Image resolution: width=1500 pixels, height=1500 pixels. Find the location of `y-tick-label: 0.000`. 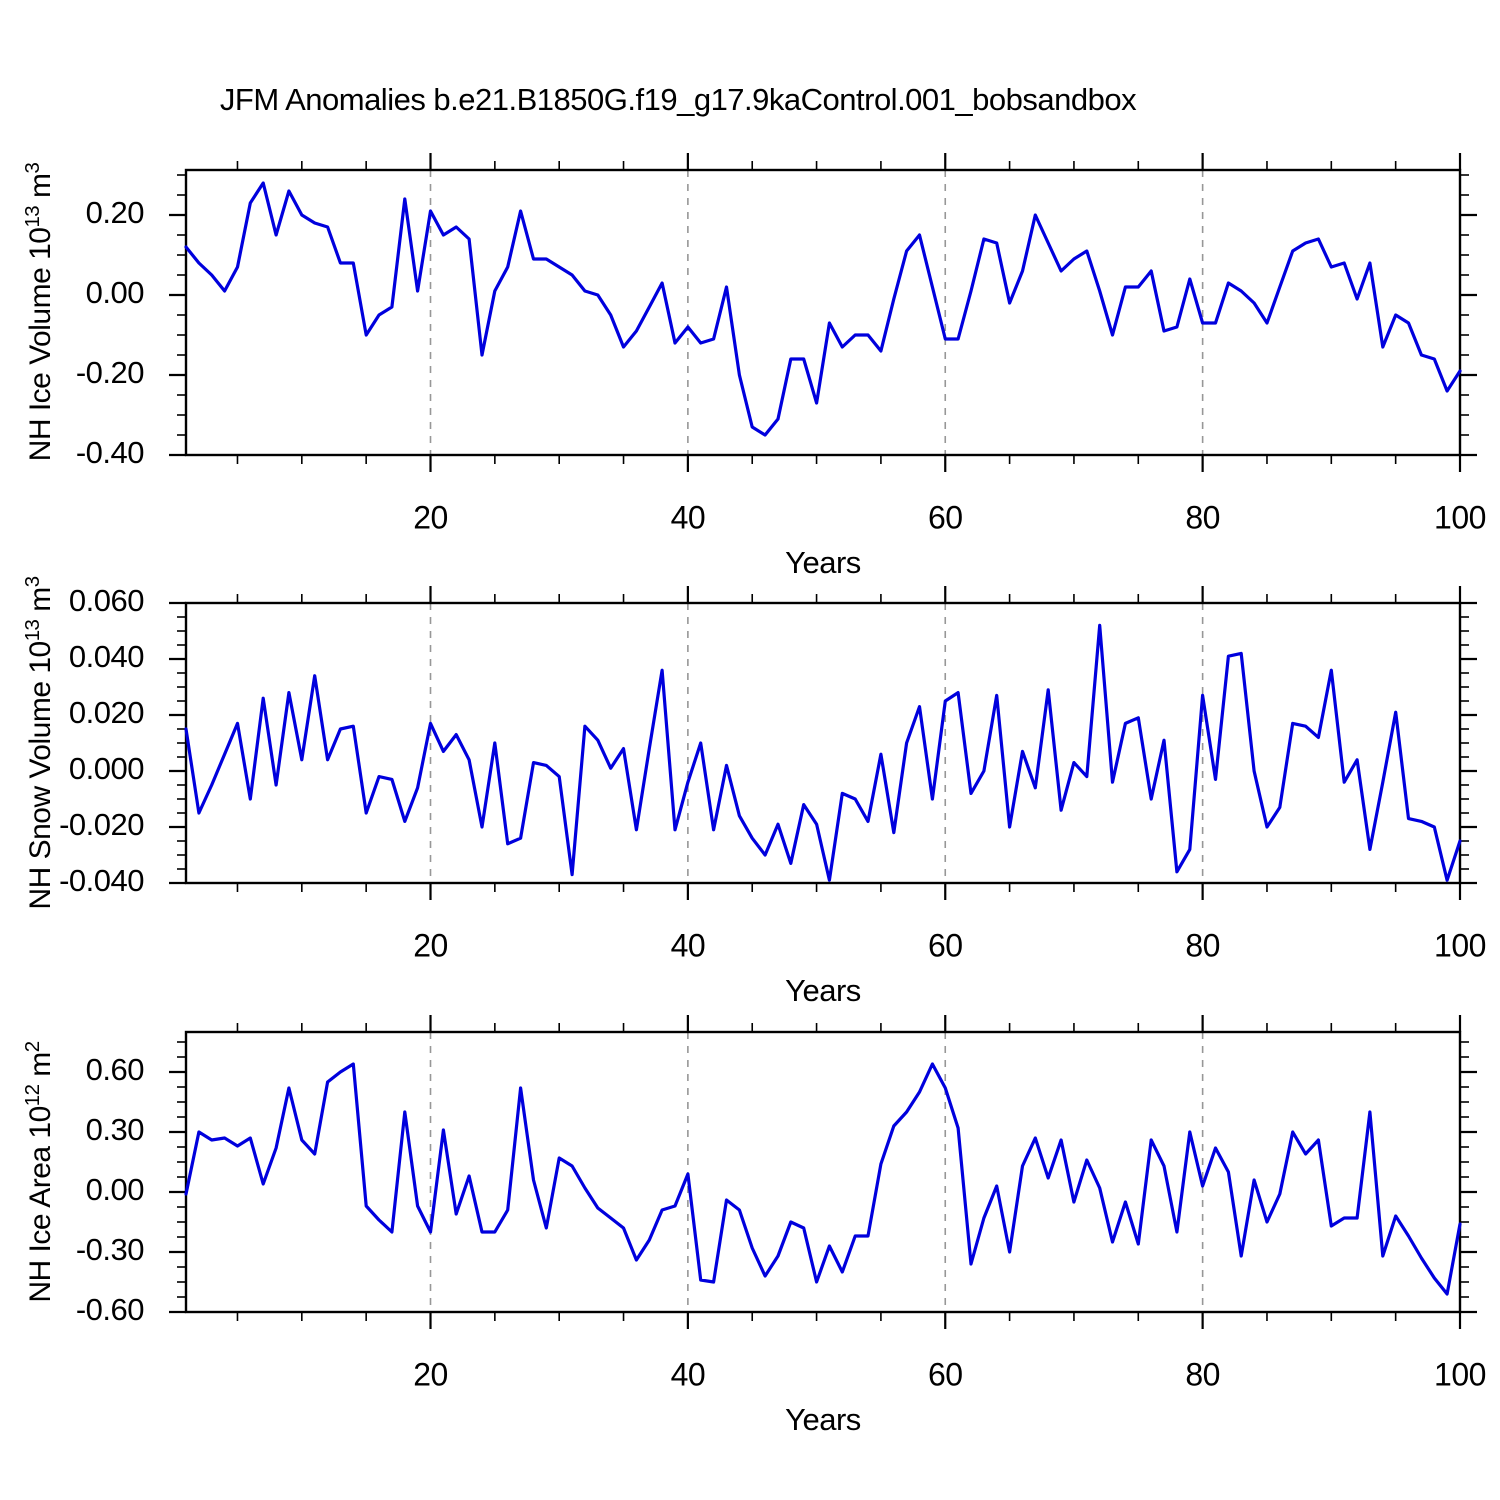

y-tick-label: 0.000 is located at coordinates (106, 768).